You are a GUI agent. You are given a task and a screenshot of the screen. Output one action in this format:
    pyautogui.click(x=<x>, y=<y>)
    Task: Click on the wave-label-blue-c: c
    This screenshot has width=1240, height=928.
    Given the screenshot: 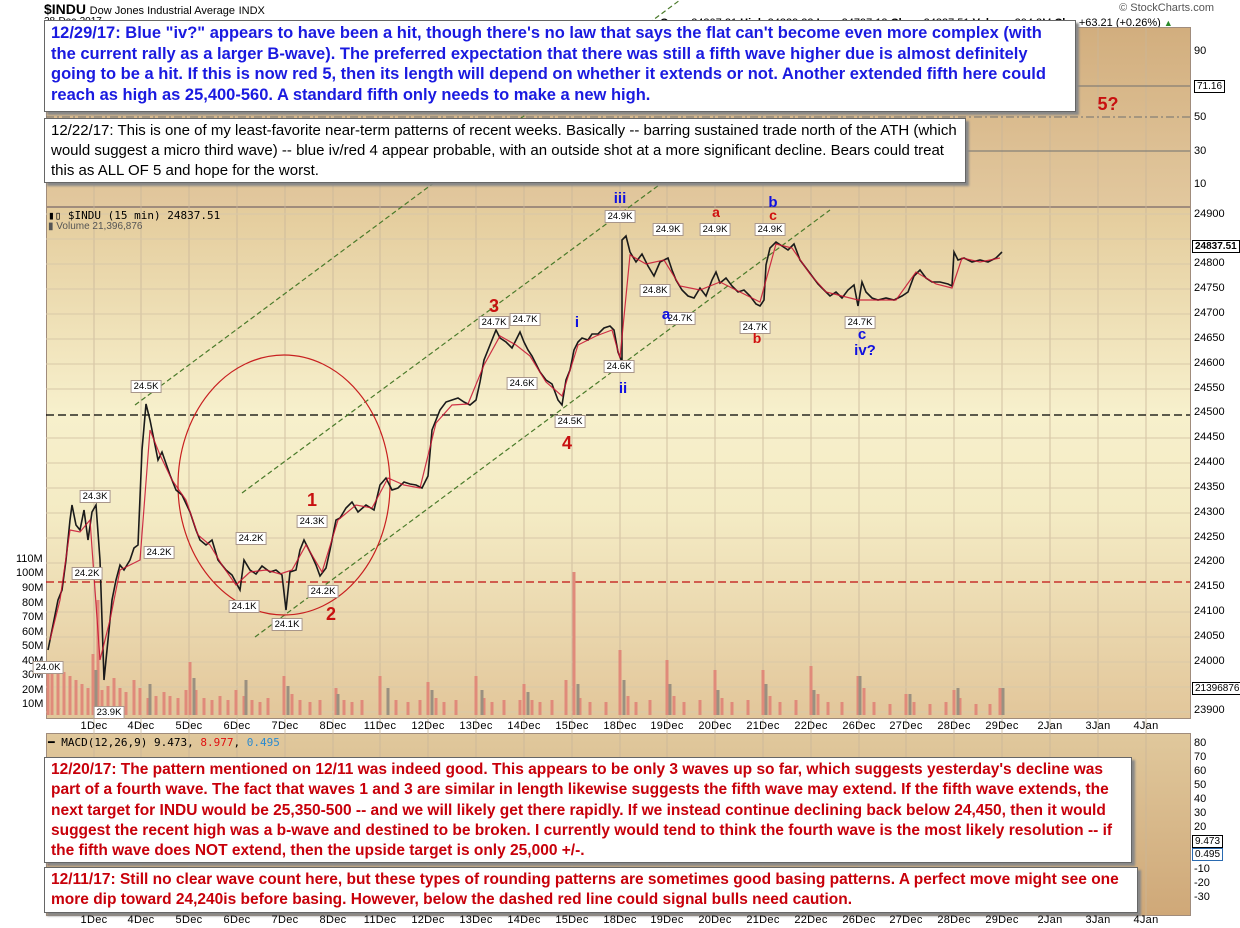 What is the action you would take?
    pyautogui.click(x=862, y=334)
    